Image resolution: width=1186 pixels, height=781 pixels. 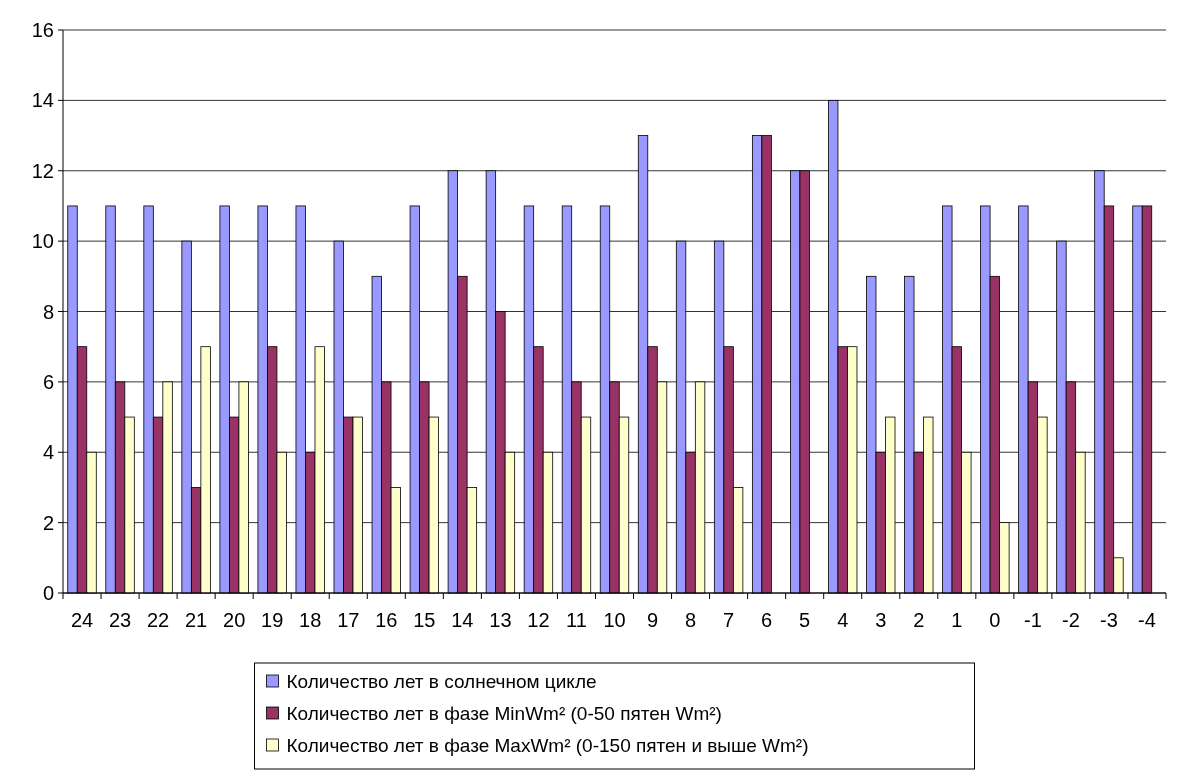 I want to click on x-tick-label: 20, so click(x=234, y=620).